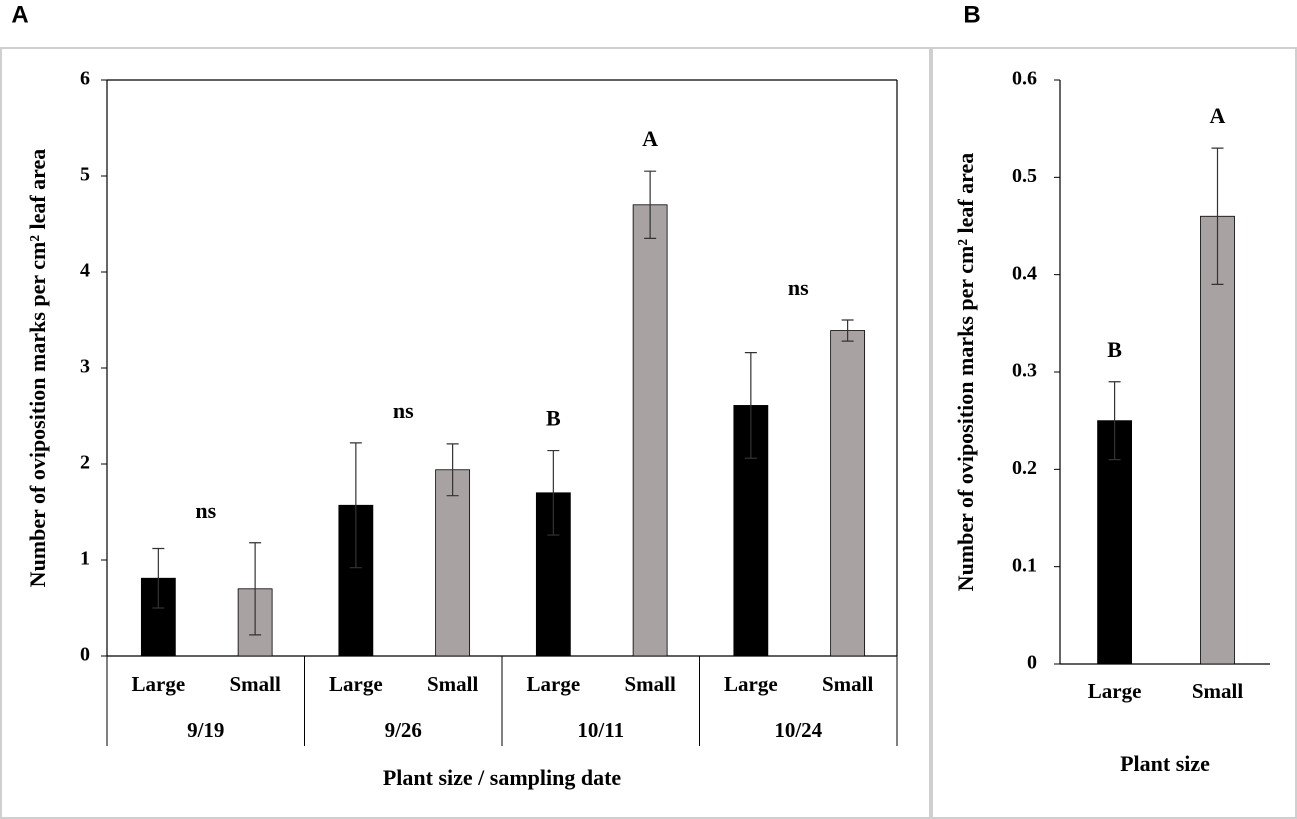  What do you see at coordinates (798, 730) in the screenshot?
I see `group-label: 10/24` at bounding box center [798, 730].